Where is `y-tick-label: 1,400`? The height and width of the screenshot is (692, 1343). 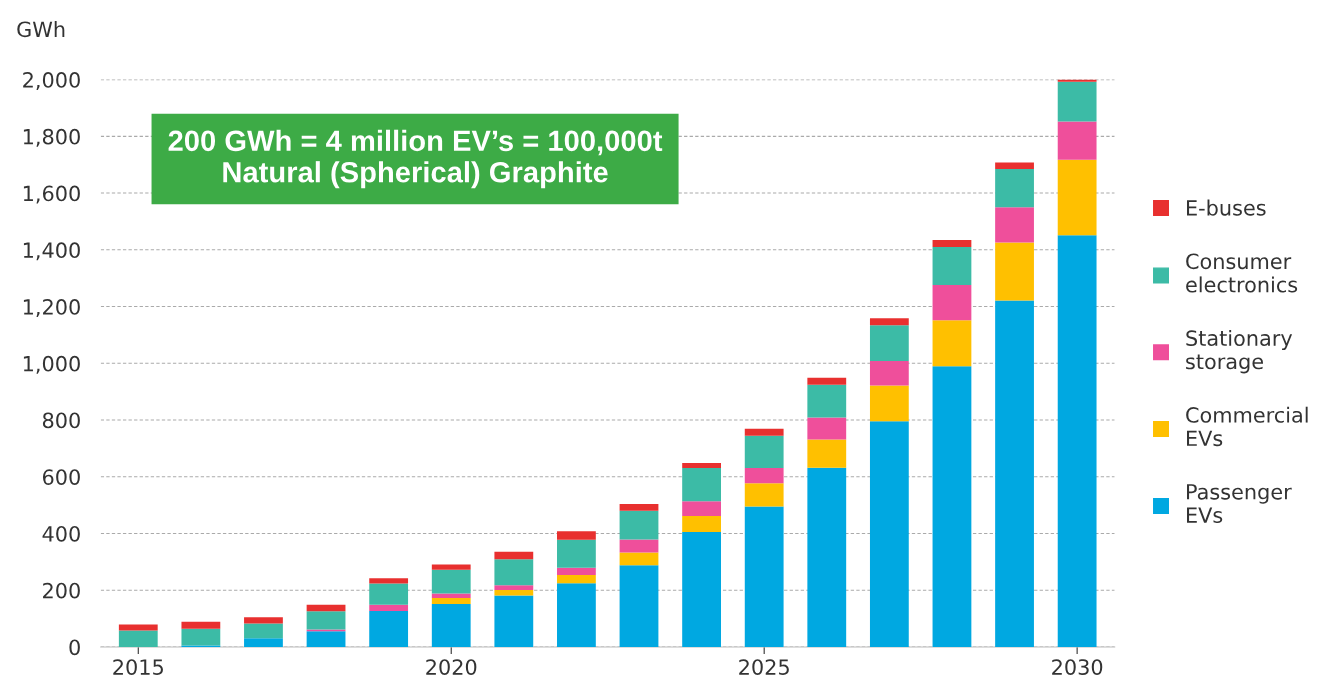
y-tick-label: 1,400 is located at coordinates (51, 251).